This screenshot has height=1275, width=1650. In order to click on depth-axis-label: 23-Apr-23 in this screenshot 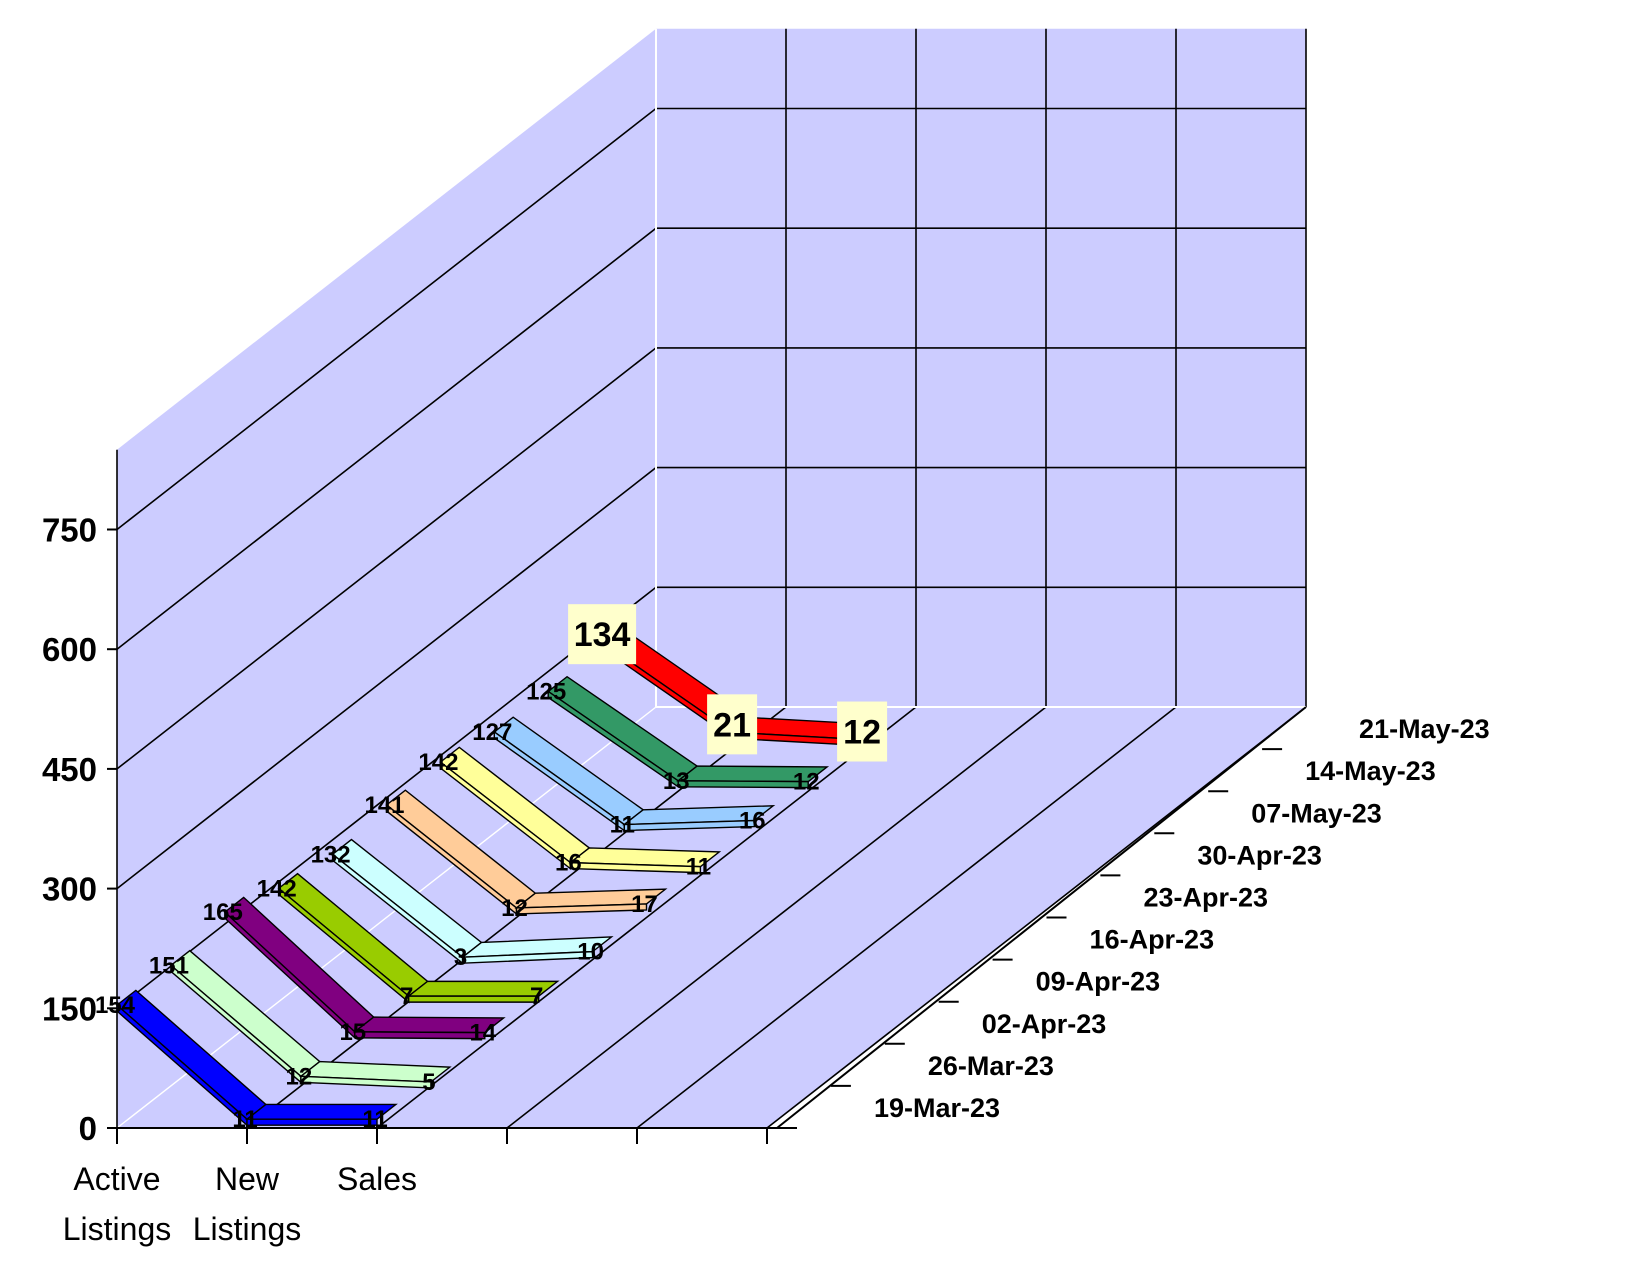, I will do `click(1205, 897)`.